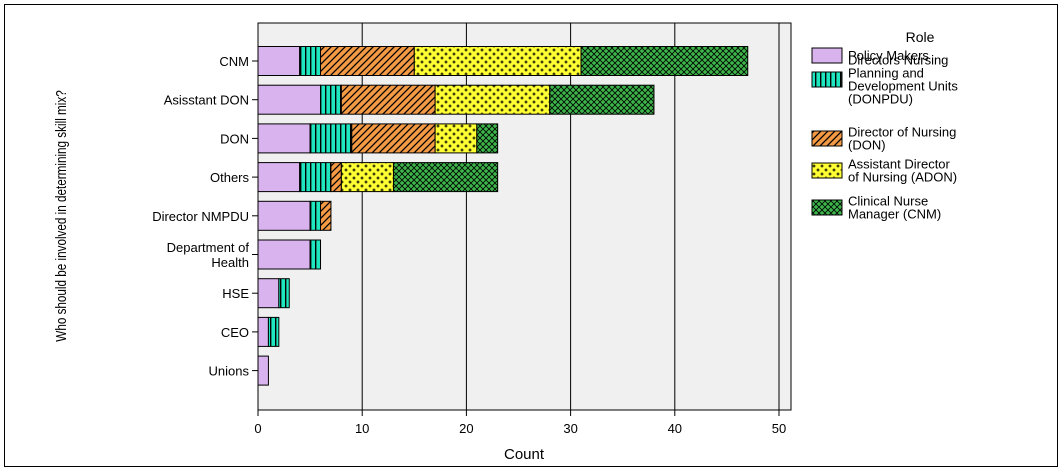 The image size is (1064, 473). I want to click on y-tick-label-line: Others, so click(230, 177).